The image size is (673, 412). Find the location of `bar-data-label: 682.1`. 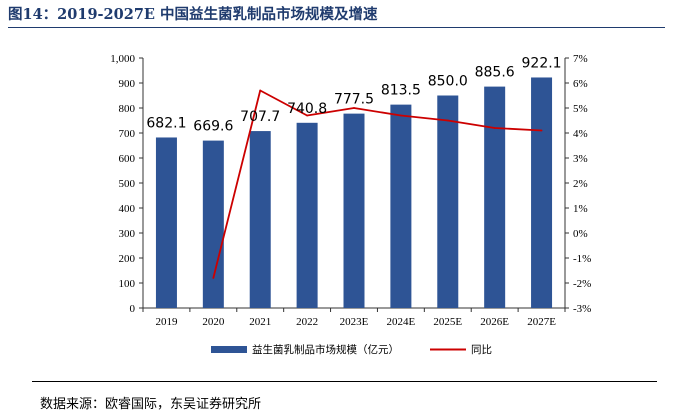

bar-data-label: 682.1 is located at coordinates (166, 123).